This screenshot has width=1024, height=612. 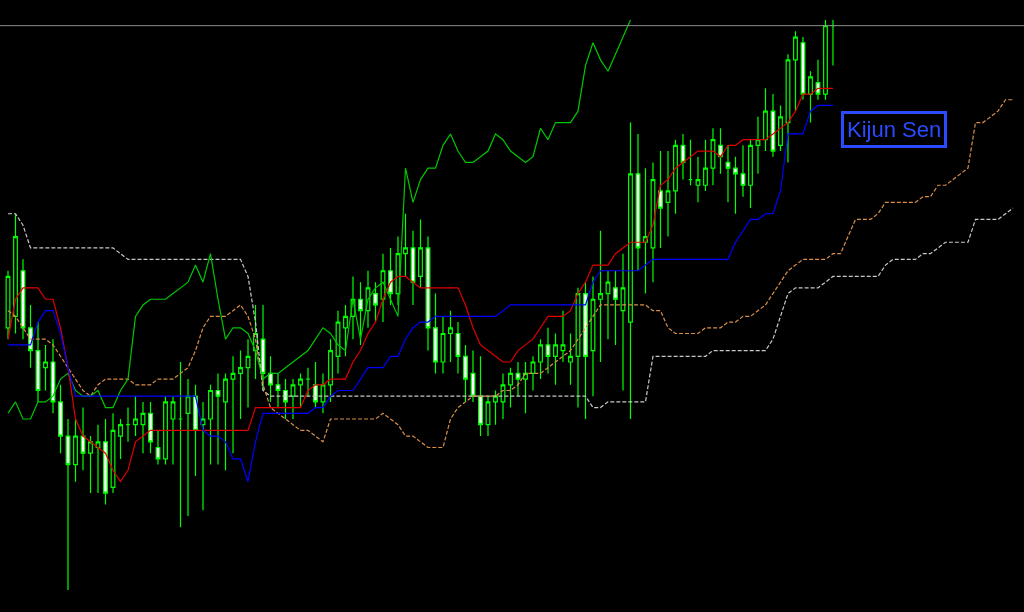 What do you see at coordinates (894, 129) in the screenshot?
I see `series-label: Kijun Sen` at bounding box center [894, 129].